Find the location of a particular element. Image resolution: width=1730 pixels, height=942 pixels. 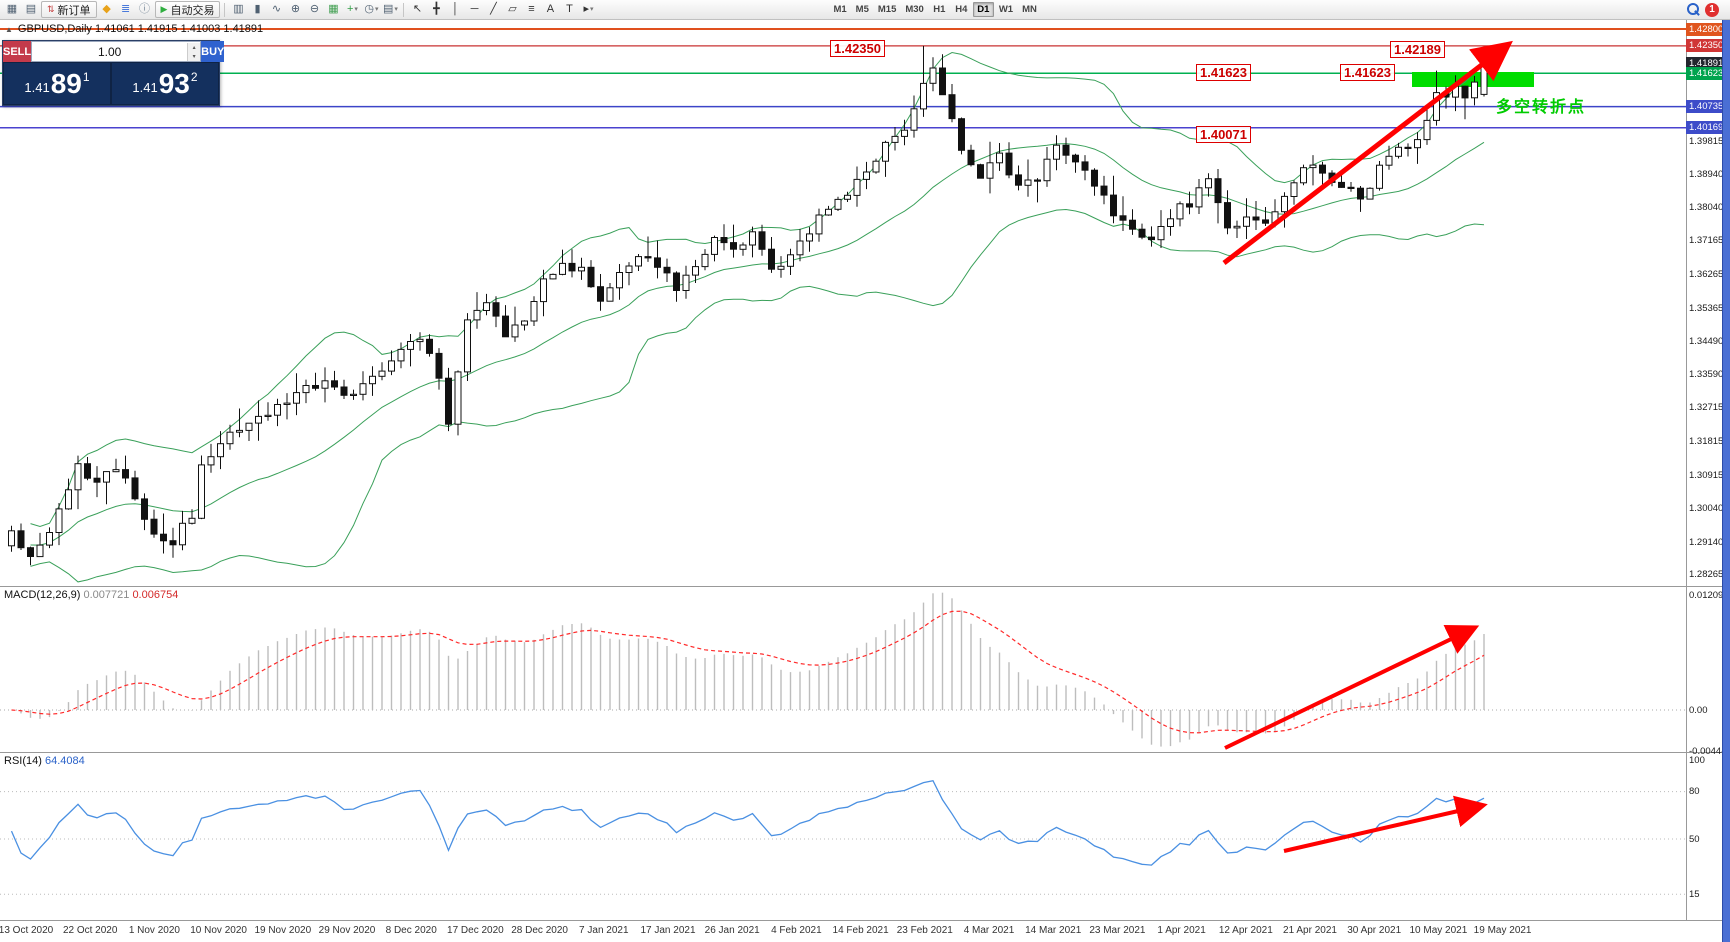

one-click-trading-panel: SELL ▴ ▾ BUY 1.41 89 1 1.41 93 2 is located at coordinates (113, 73).